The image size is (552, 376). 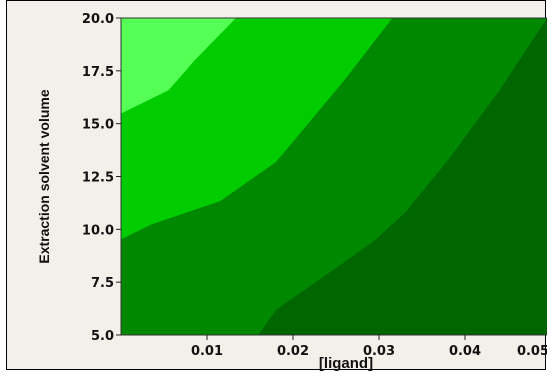 What do you see at coordinates (293, 351) in the screenshot?
I see `x-tick-label: 0.02` at bounding box center [293, 351].